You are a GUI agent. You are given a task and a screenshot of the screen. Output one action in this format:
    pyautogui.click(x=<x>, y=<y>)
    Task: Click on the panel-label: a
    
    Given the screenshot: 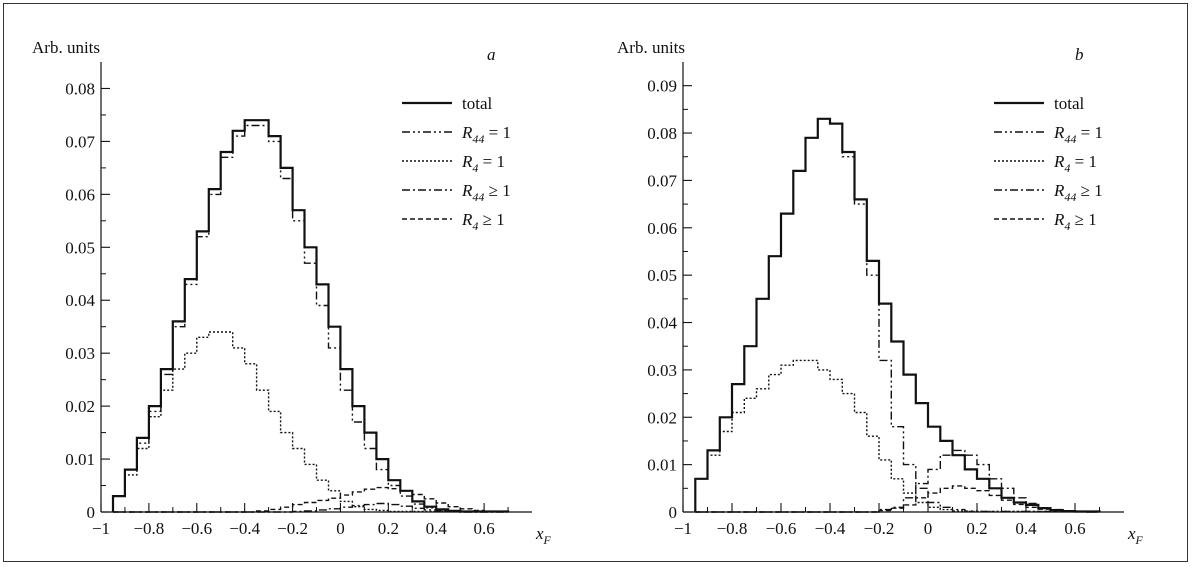 What is the action you would take?
    pyautogui.click(x=491, y=54)
    